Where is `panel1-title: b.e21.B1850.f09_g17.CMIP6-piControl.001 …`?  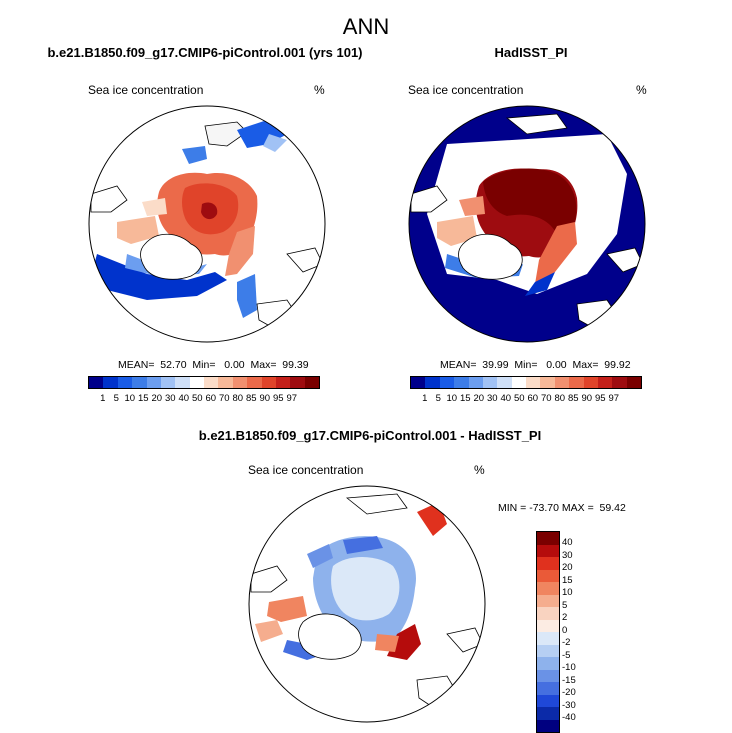
panel1-title: b.e21.B1850.f09_g17.CMIP6-piControl.001 … is located at coordinates (205, 52).